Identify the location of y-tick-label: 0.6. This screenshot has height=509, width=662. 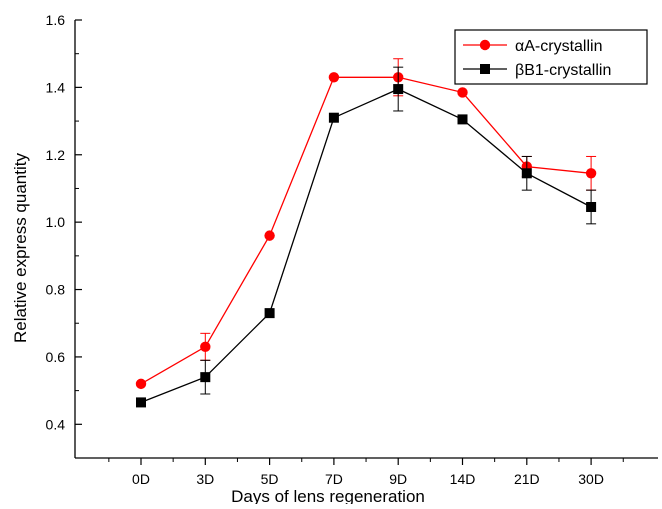
(56, 357).